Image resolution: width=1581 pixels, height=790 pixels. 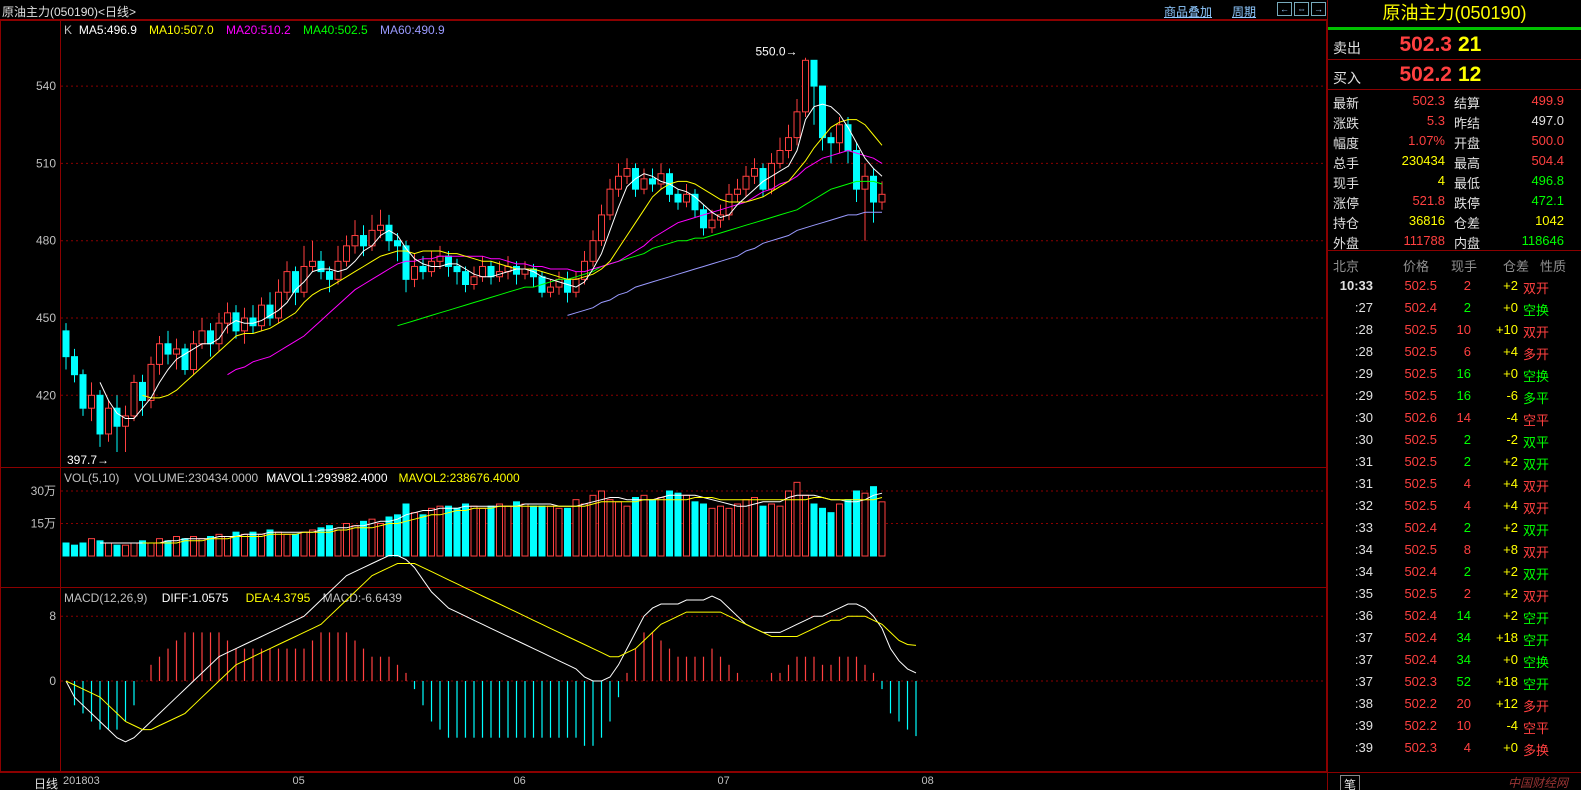 What do you see at coordinates (335, 30) in the screenshot?
I see `legend-item: MA40:502.5` at bounding box center [335, 30].